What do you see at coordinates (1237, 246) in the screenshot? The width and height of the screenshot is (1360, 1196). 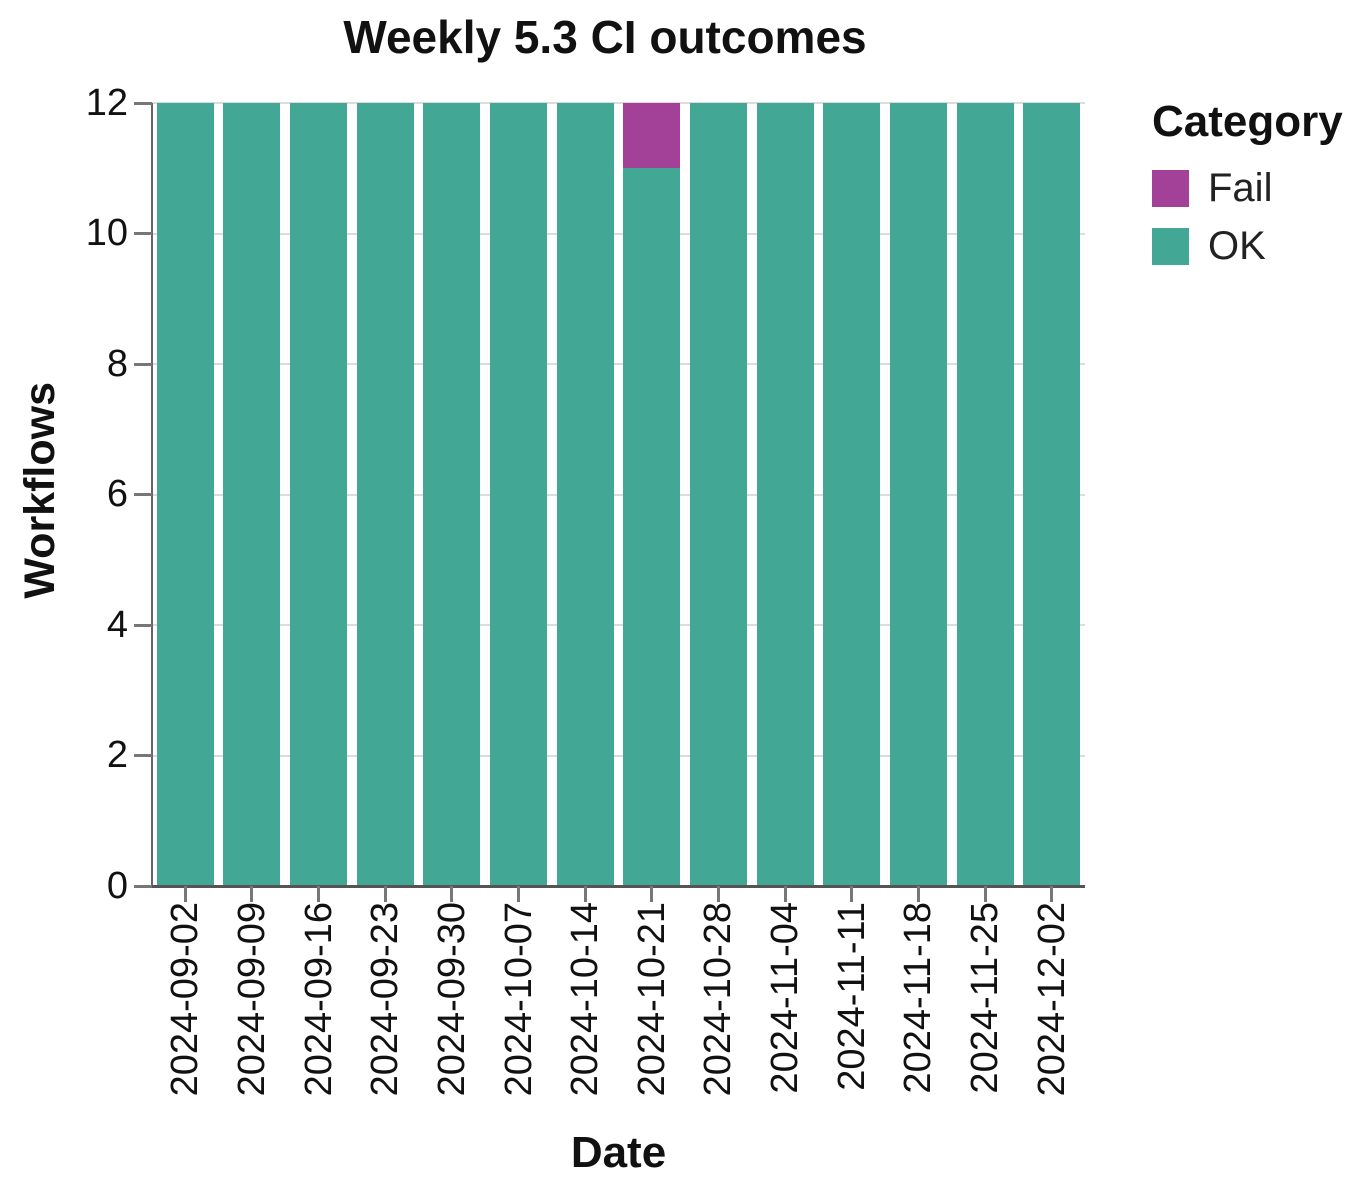 I see `legend-label-ok: OK` at bounding box center [1237, 246].